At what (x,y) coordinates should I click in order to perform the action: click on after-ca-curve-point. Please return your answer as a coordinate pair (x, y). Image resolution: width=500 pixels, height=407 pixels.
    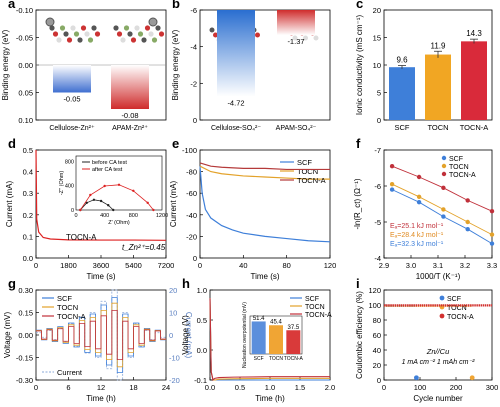
    Looking at the image, I should click on (153, 210).